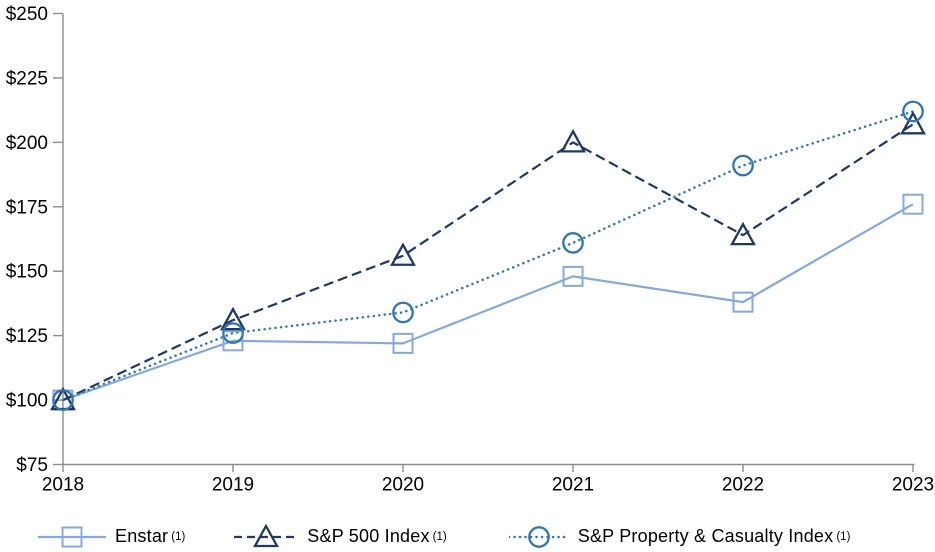 The width and height of the screenshot is (935, 552). I want to click on y-tick-label: $100, so click(27, 401).